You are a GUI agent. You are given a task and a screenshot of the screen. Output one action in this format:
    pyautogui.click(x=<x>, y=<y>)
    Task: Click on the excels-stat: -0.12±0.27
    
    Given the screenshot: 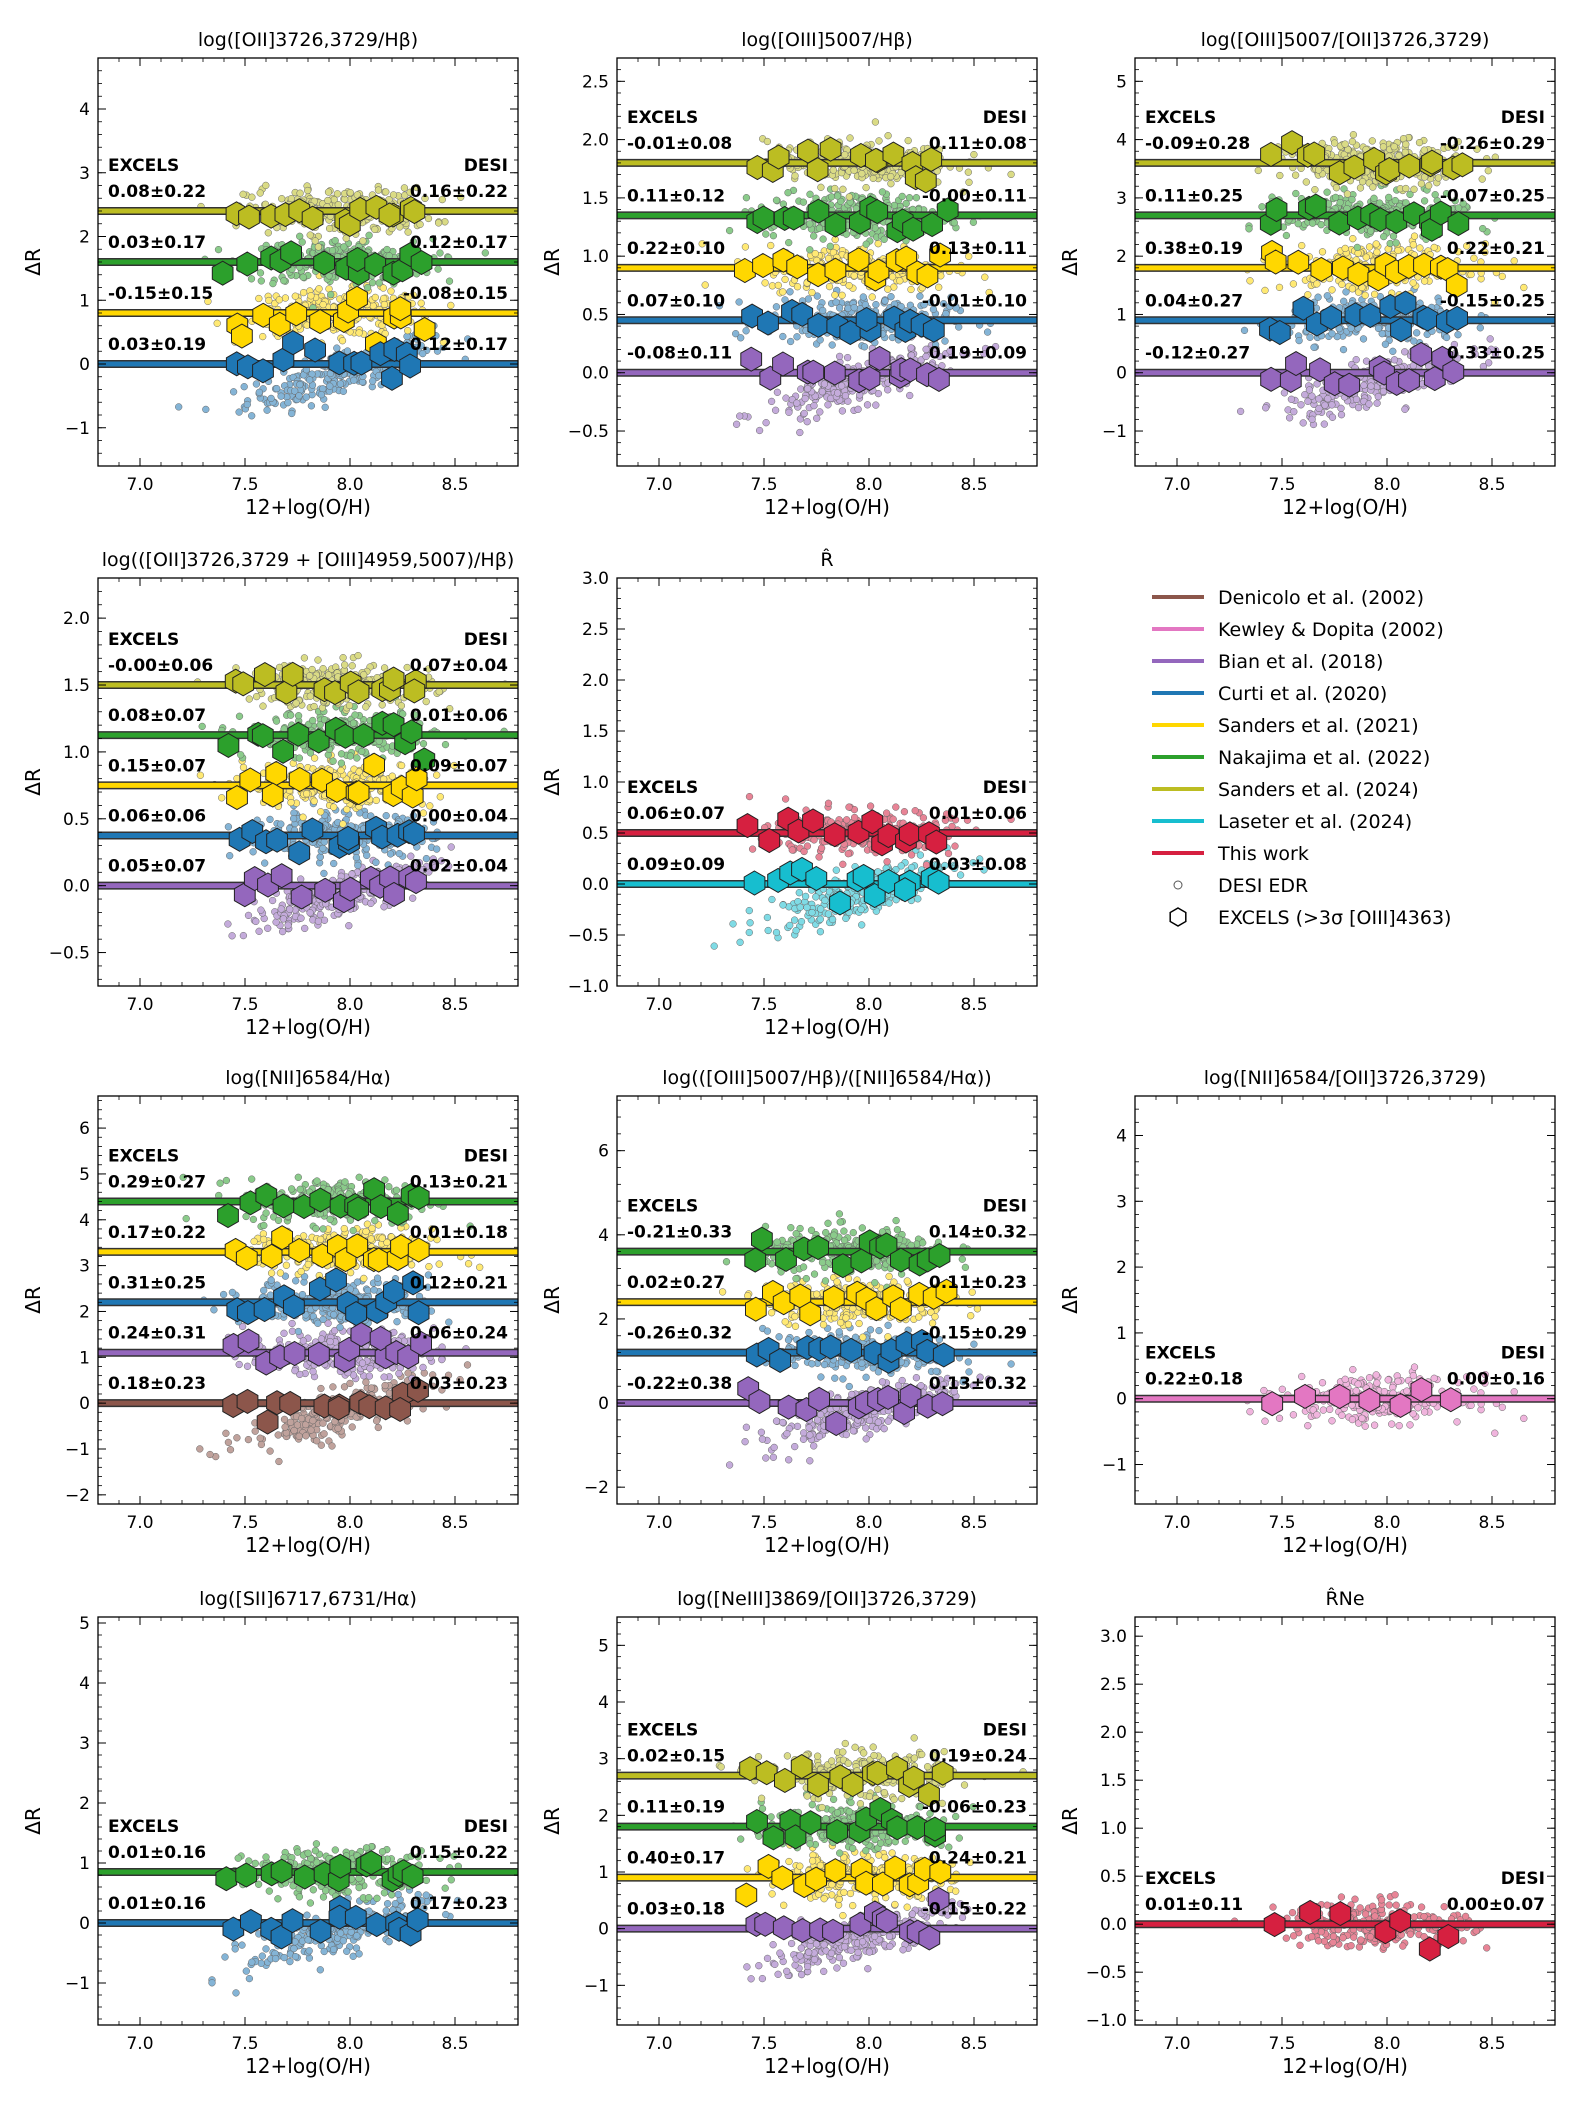 What is the action you would take?
    pyautogui.click(x=1197, y=354)
    